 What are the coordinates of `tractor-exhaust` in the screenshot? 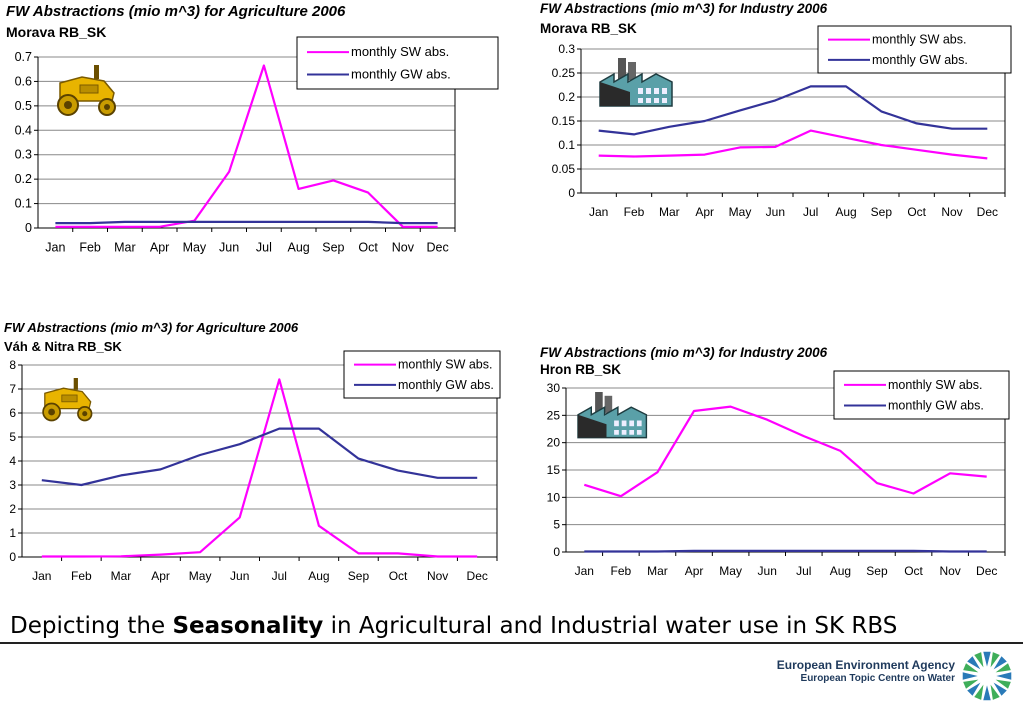 It's located at (75, 384).